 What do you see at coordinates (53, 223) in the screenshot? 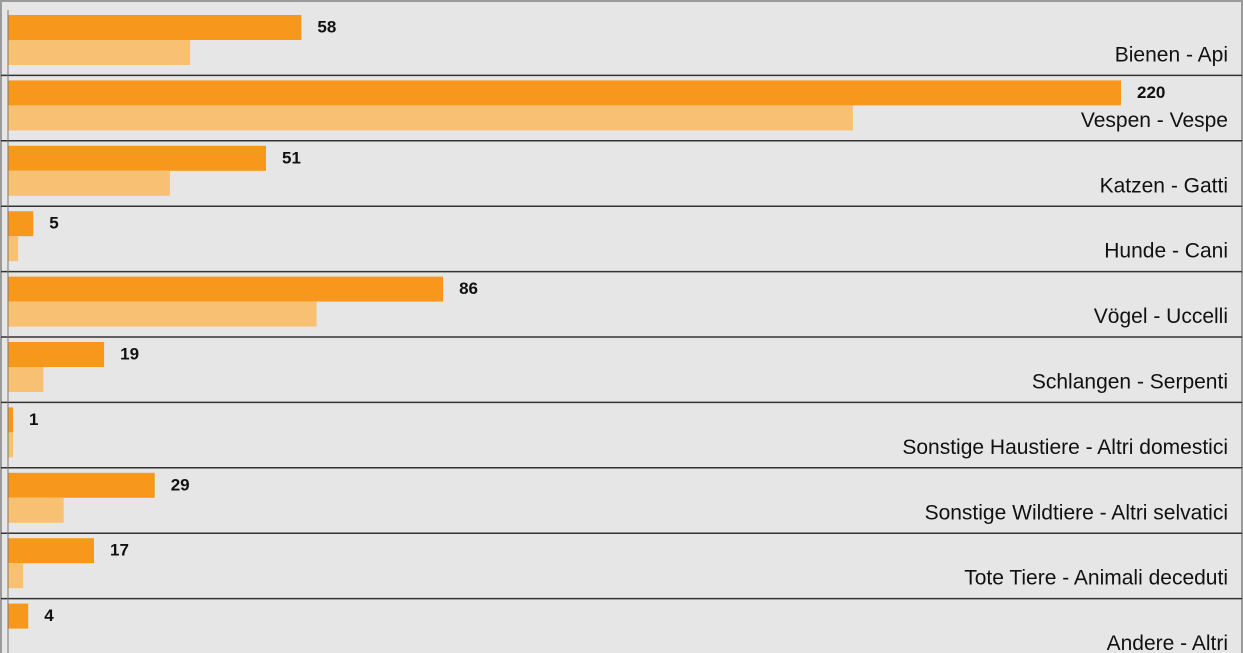
I see `value-label: 5` at bounding box center [53, 223].